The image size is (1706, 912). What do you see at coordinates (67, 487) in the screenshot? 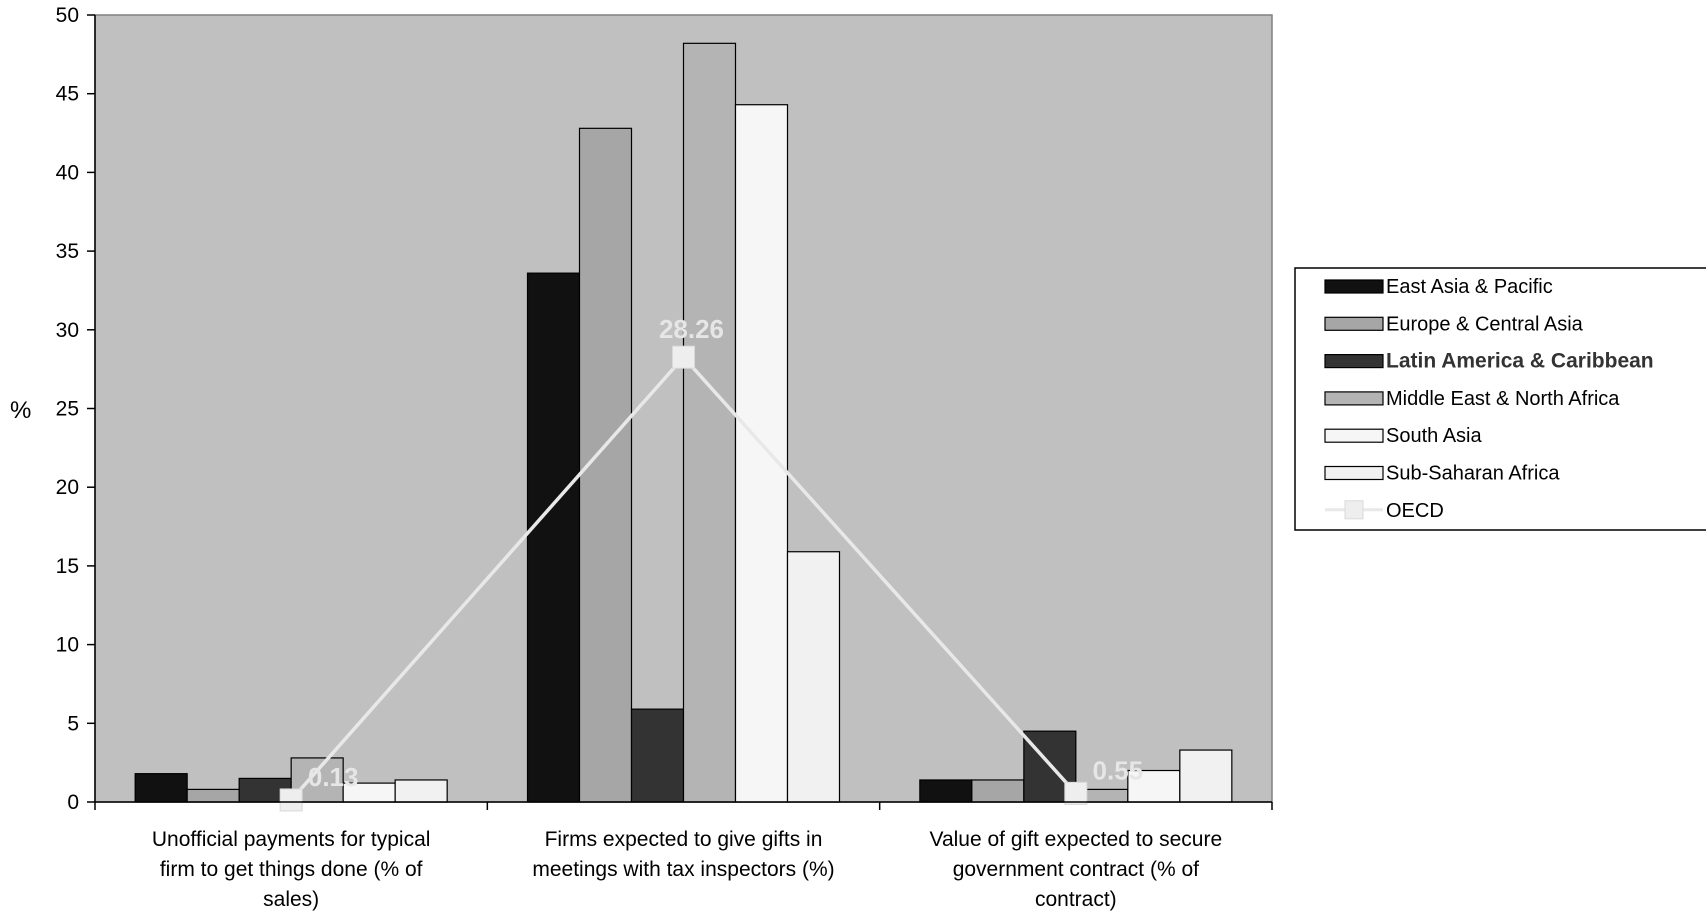
I see `y-tick-label: 20` at bounding box center [67, 487].